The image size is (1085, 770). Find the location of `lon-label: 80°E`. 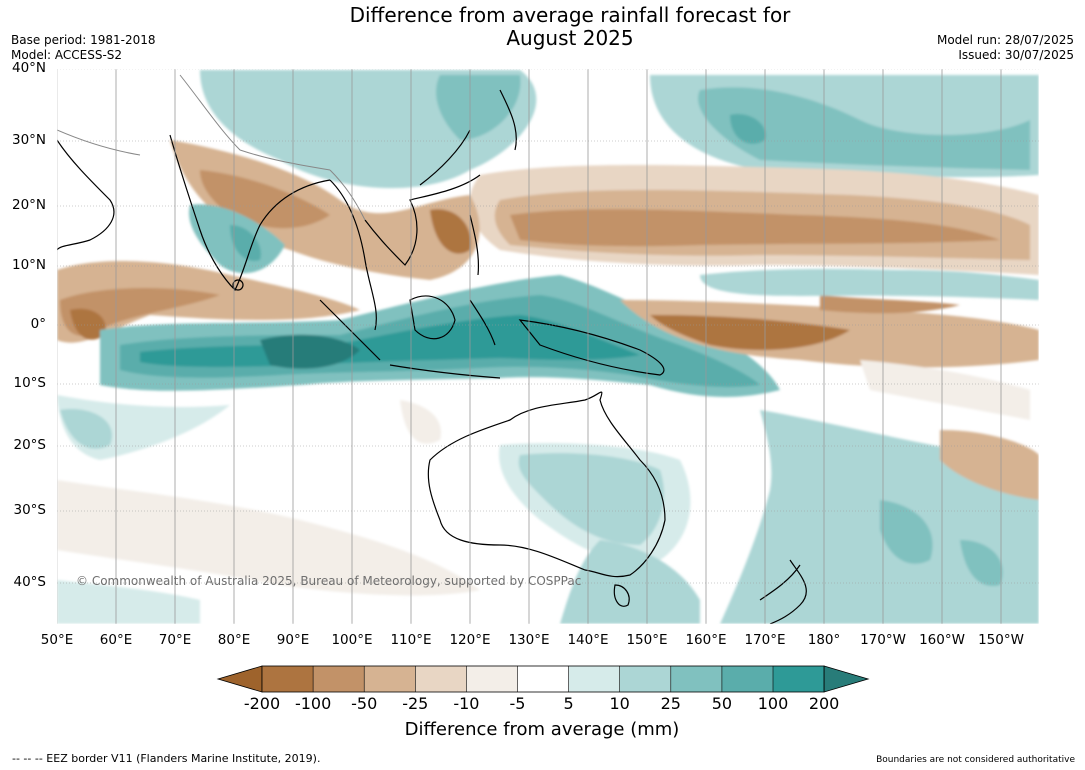

lon-label: 80°E is located at coordinates (234, 640).